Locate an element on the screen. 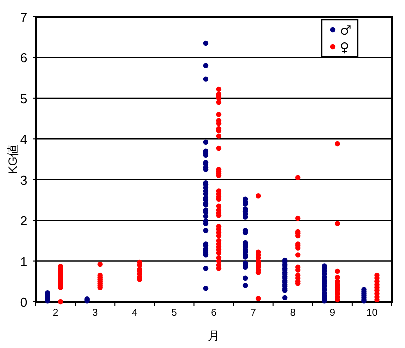 This screenshot has width=405, height=348. x-axis-title: 月 is located at coordinates (214, 336).